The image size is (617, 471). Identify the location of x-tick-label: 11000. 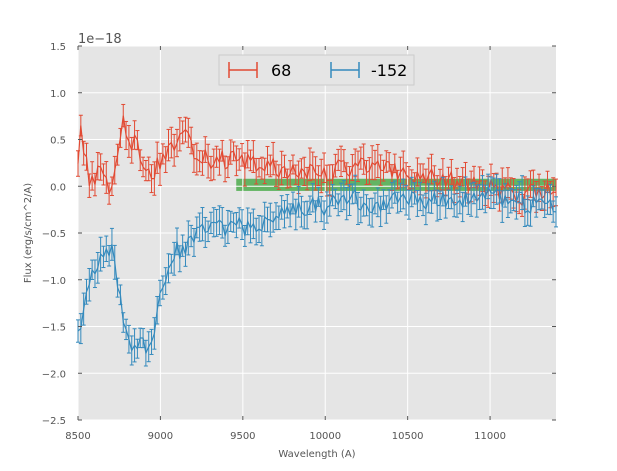
(490, 436).